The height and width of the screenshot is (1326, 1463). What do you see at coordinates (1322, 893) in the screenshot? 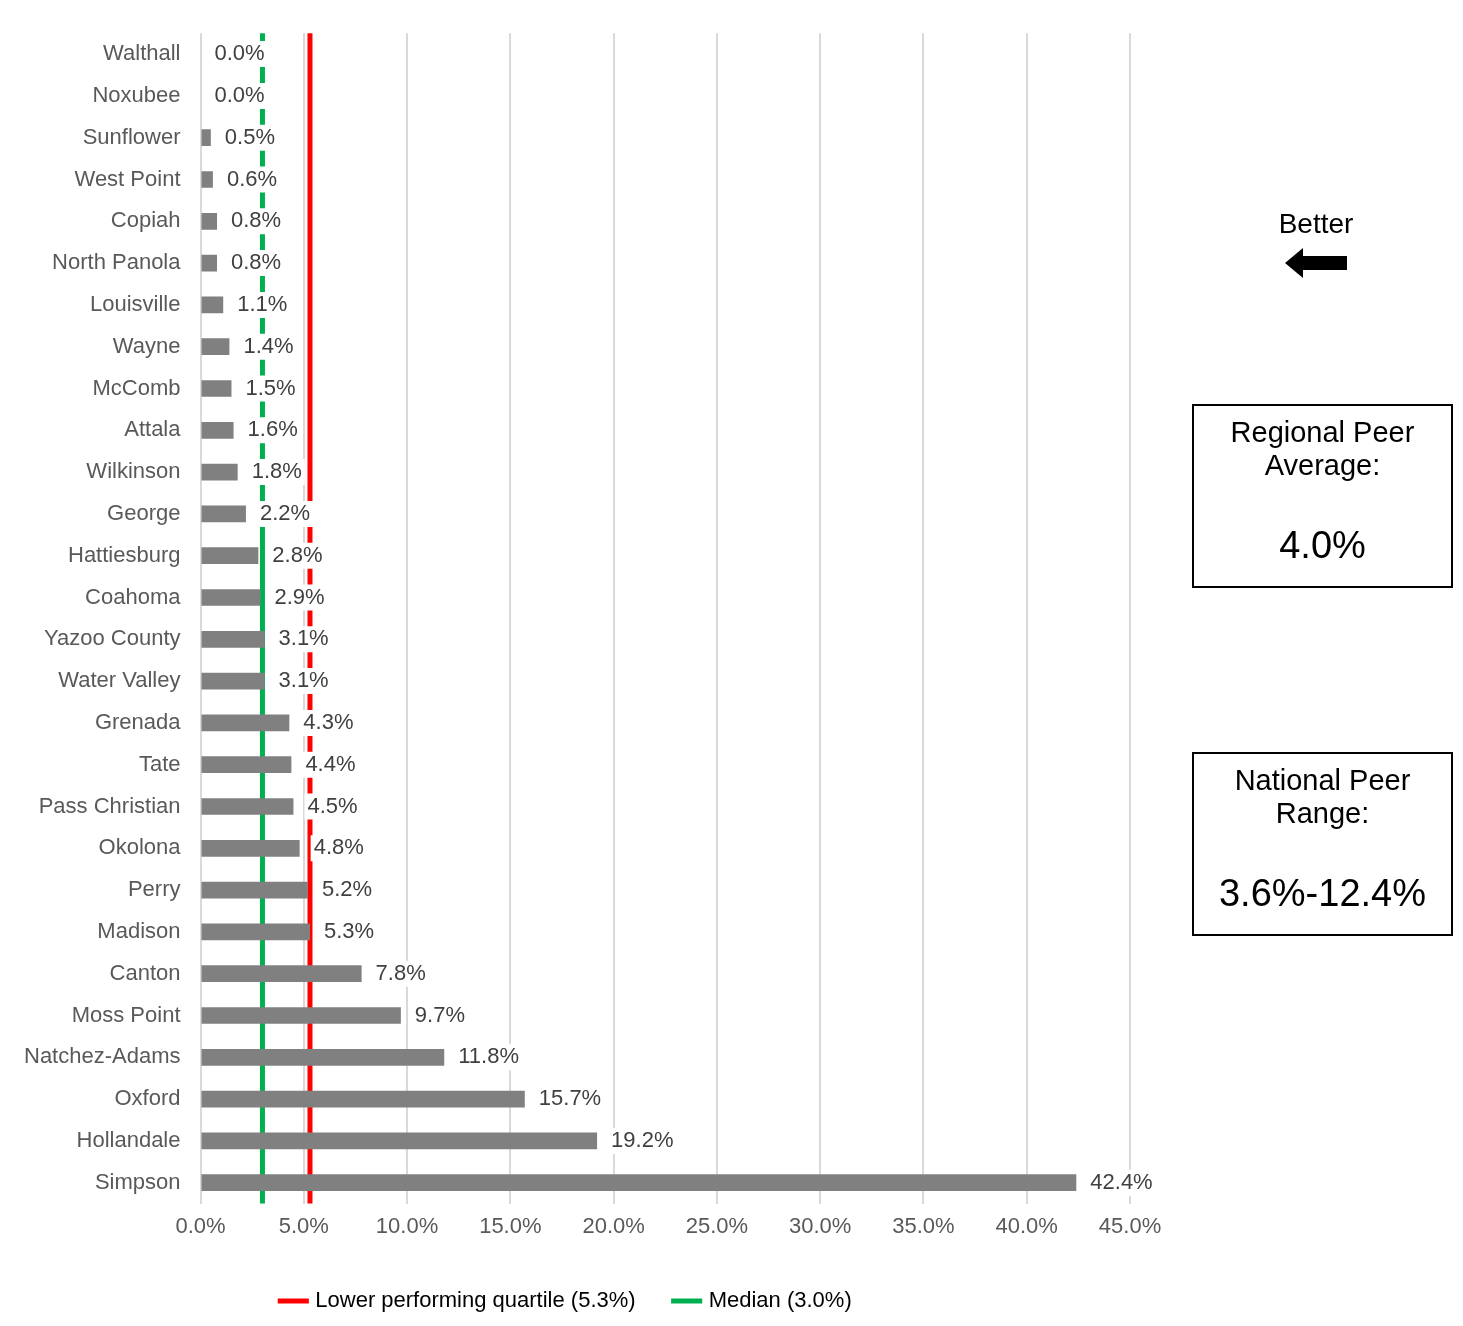
I see `text: 3.6%-12.4%` at bounding box center [1322, 893].